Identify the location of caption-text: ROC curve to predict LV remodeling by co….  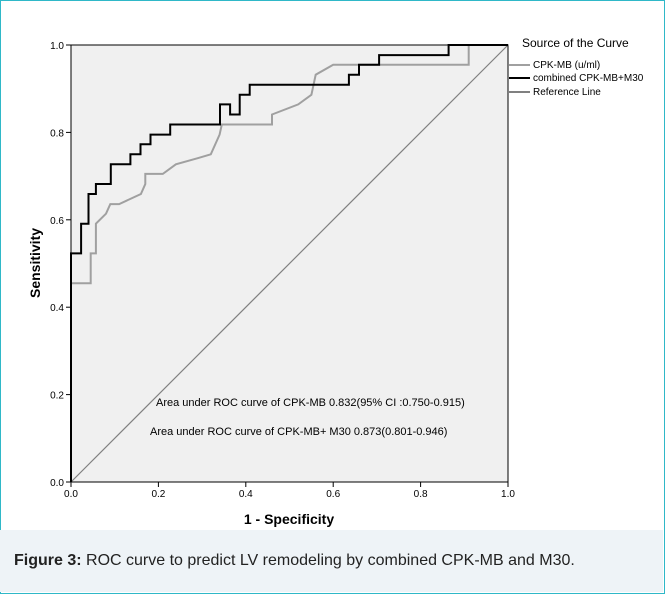
(328, 560).